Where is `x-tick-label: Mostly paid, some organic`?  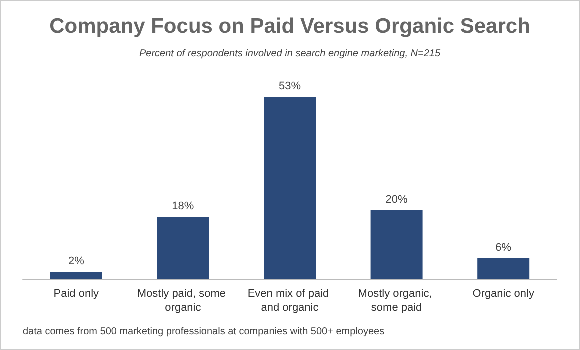
x-tick-label: Mostly paid, some organic is located at coordinates (183, 301).